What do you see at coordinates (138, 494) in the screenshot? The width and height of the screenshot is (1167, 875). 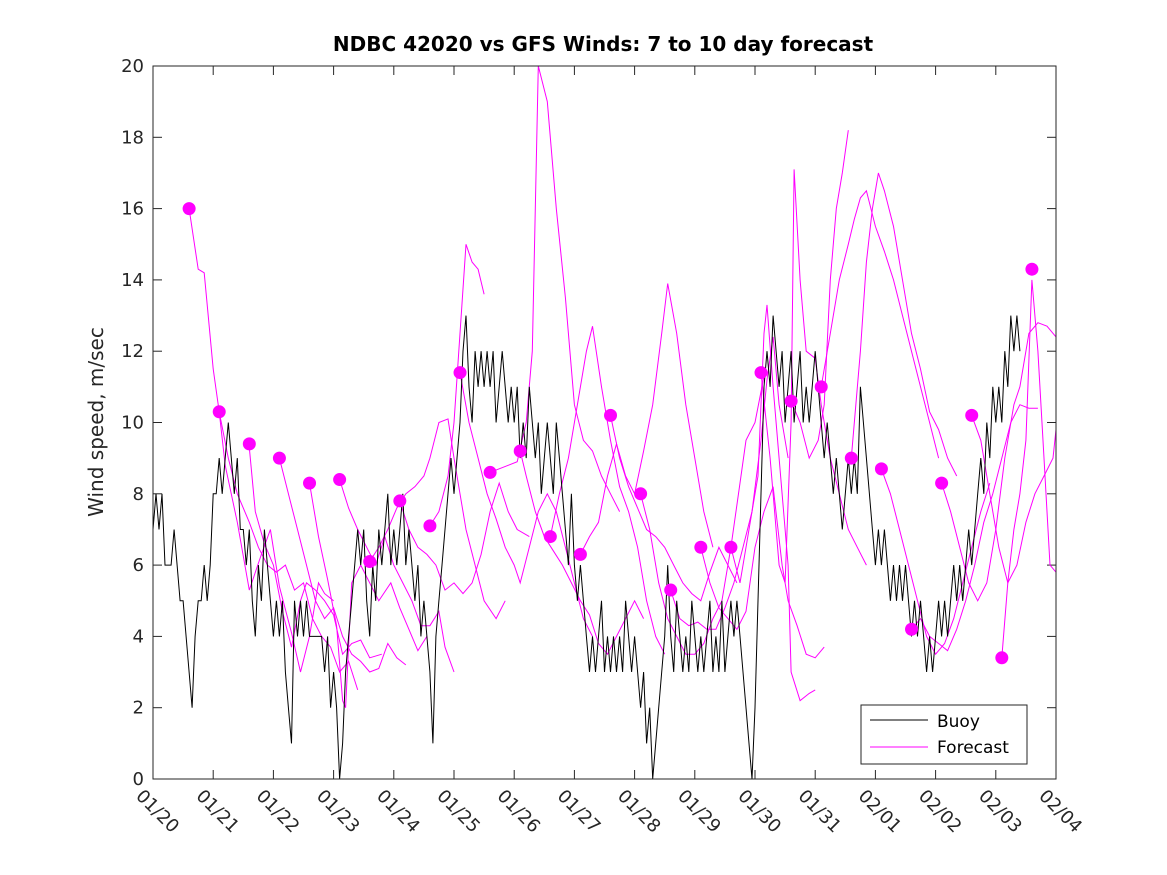 I see `y-tick-label: 8` at bounding box center [138, 494].